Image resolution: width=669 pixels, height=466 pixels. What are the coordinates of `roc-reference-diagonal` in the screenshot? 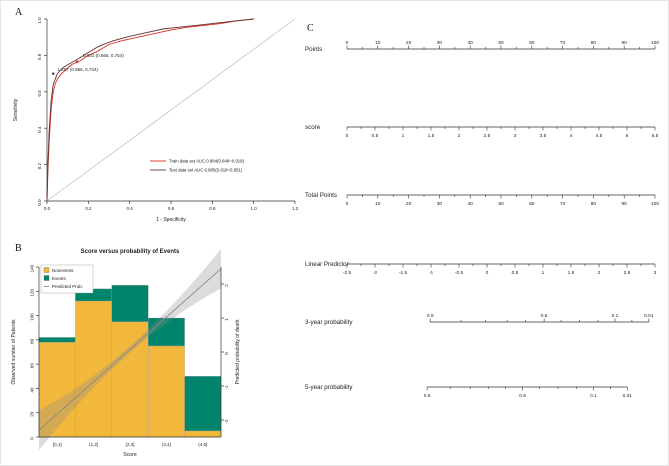 It's located at (171, 110).